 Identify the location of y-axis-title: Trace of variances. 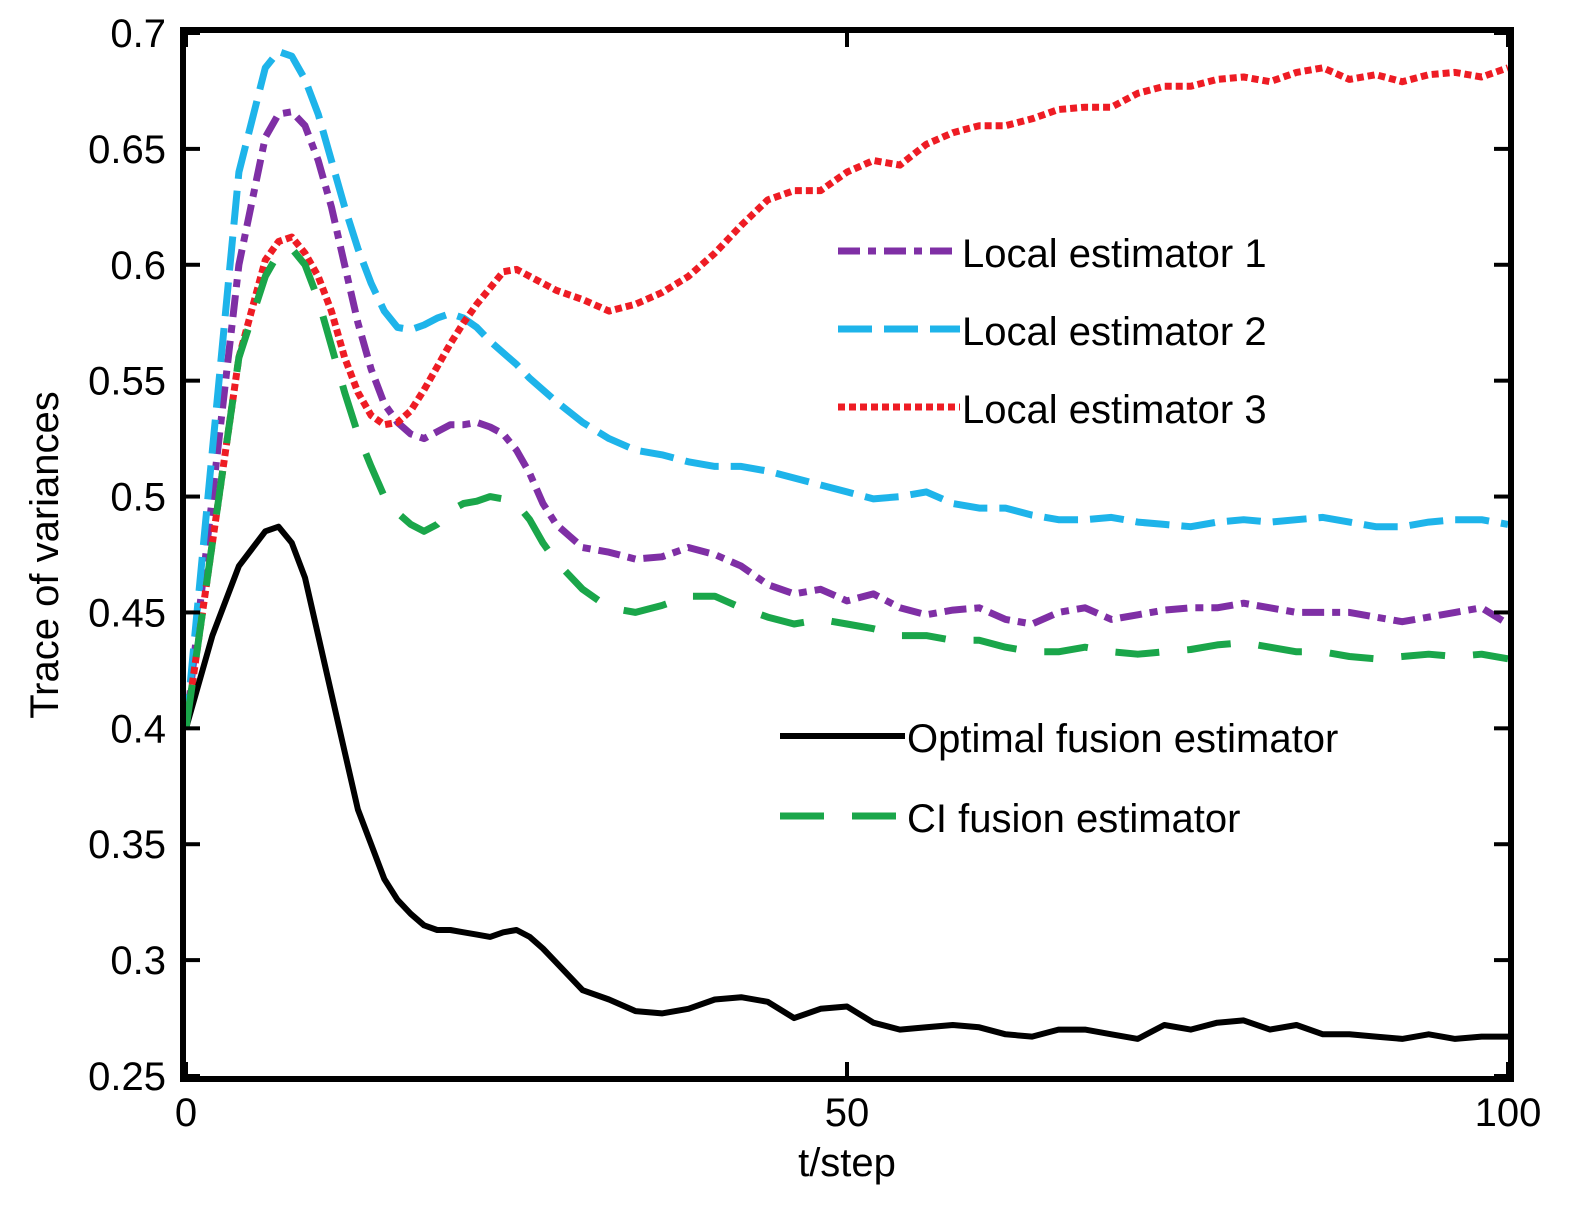
(45, 555).